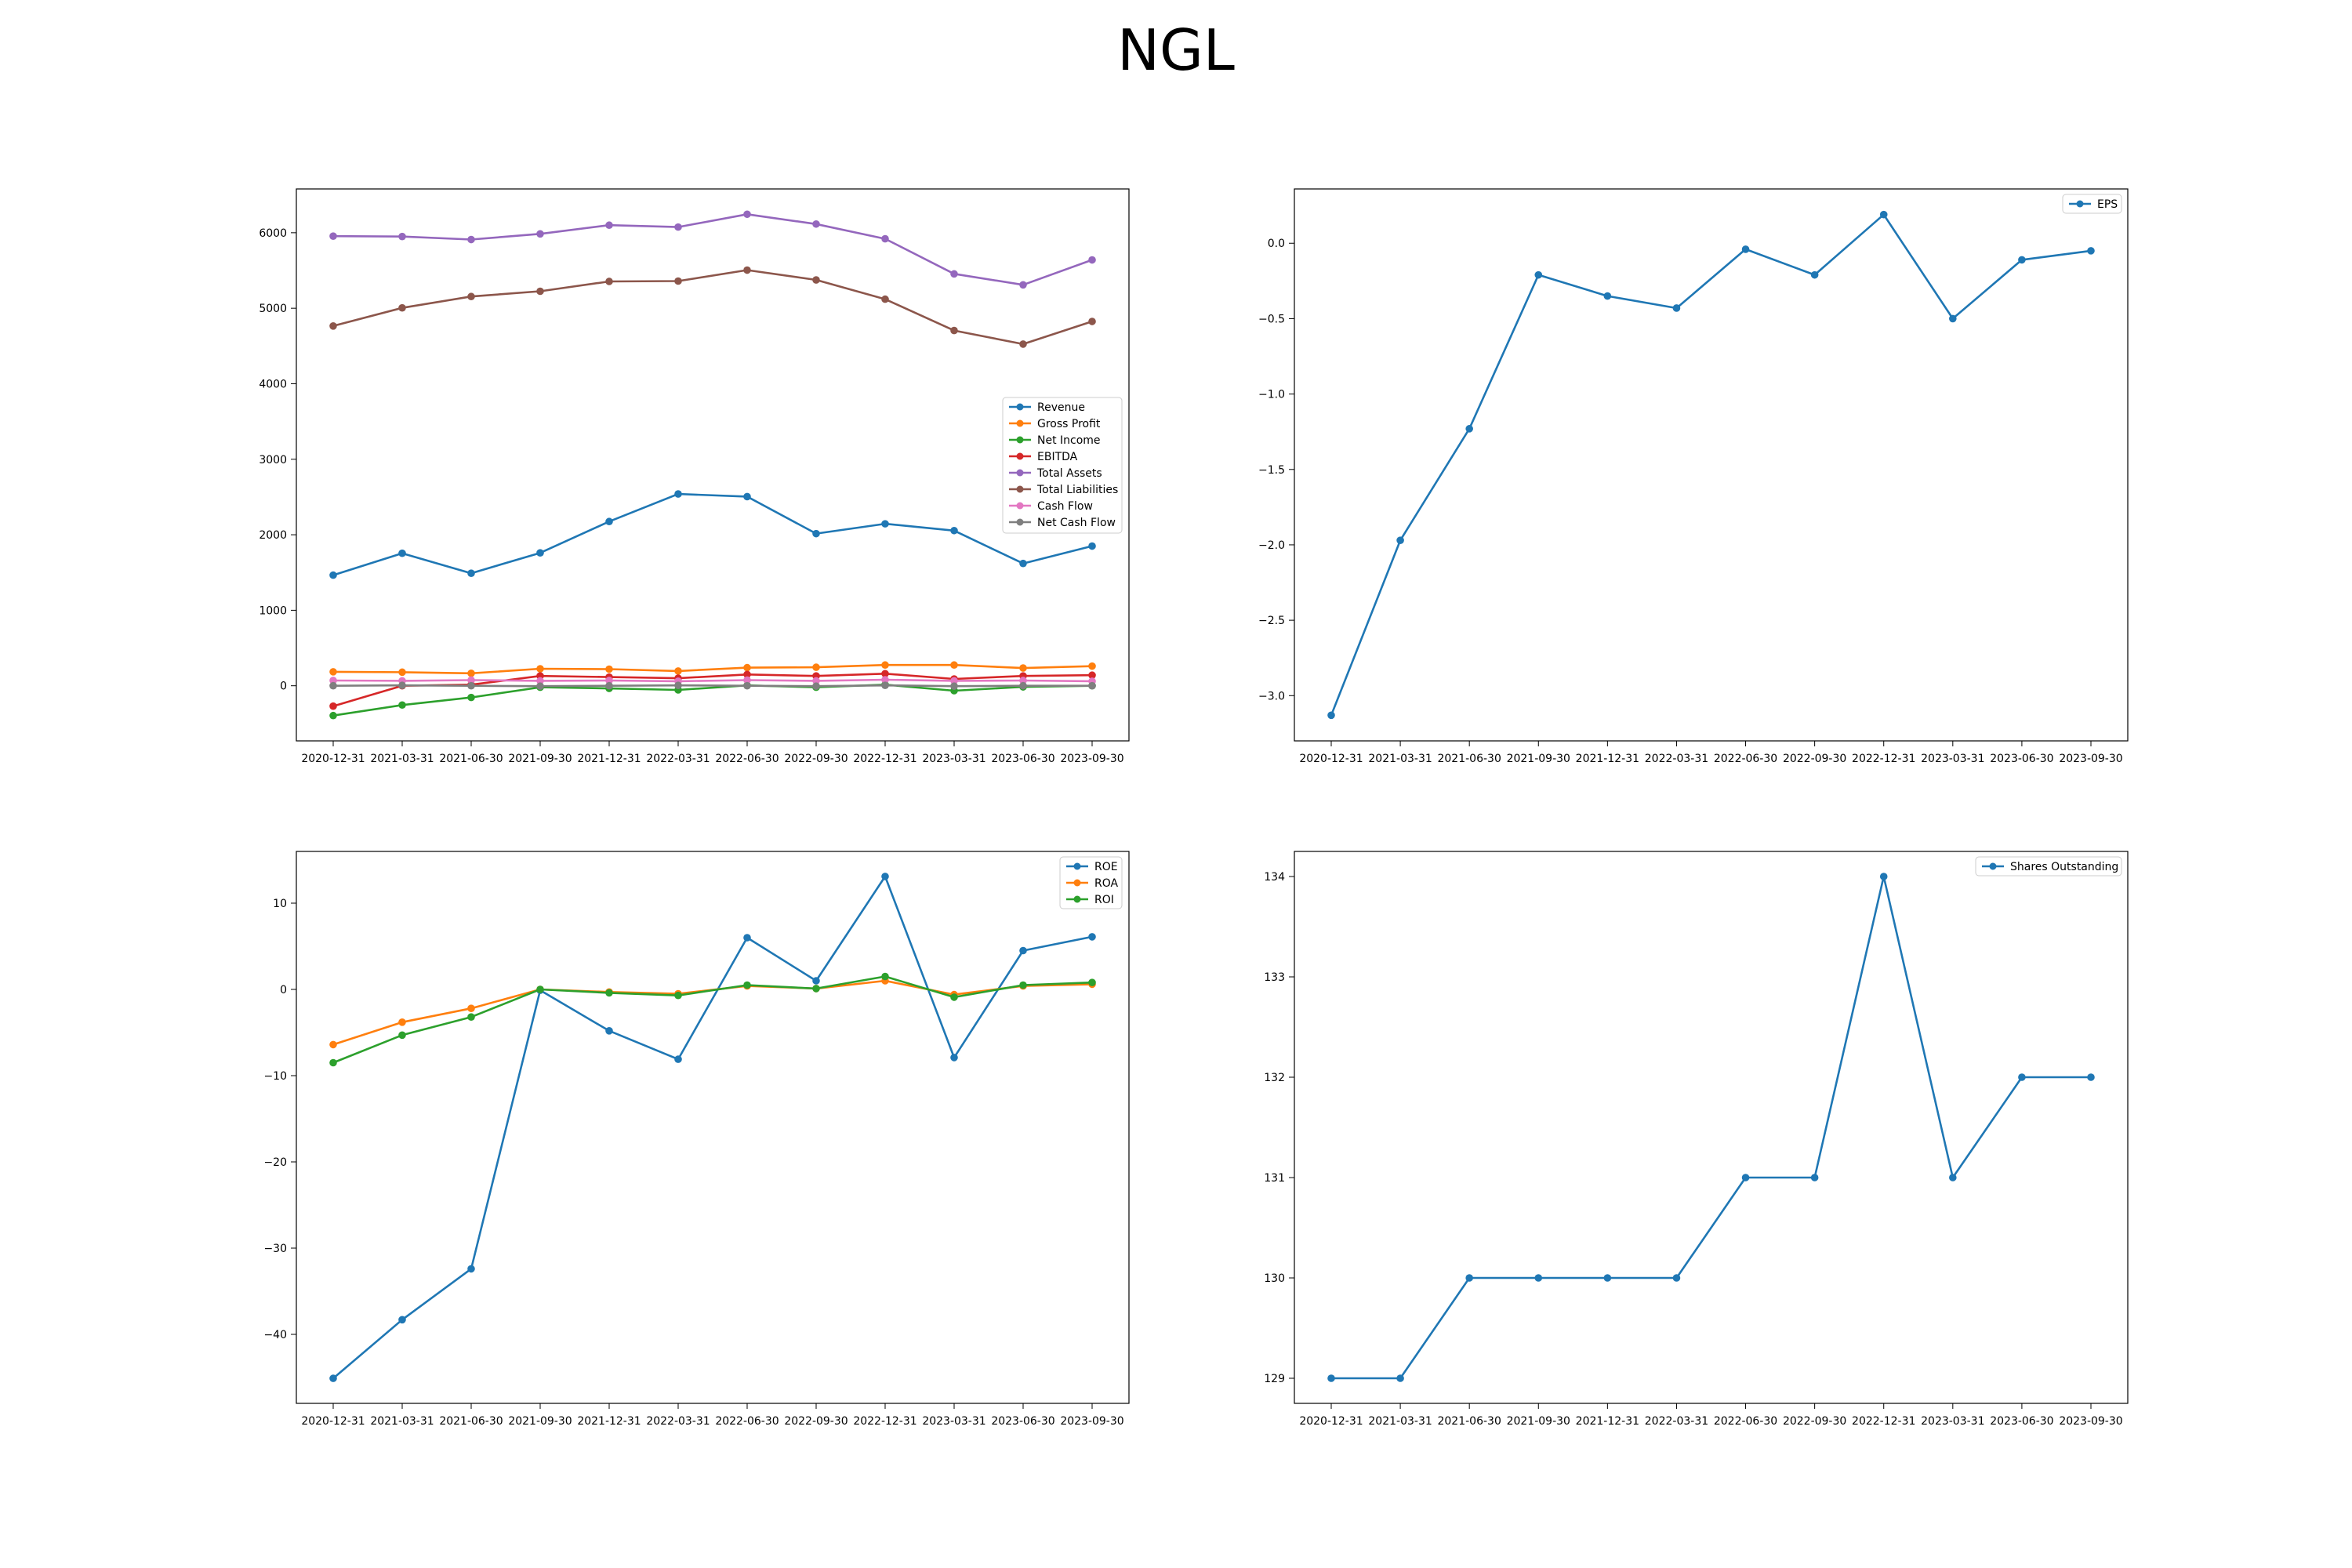 This screenshot has width=2352, height=1568. What do you see at coordinates (1069, 424) in the screenshot?
I see `legend-label: Gross Profit` at bounding box center [1069, 424].